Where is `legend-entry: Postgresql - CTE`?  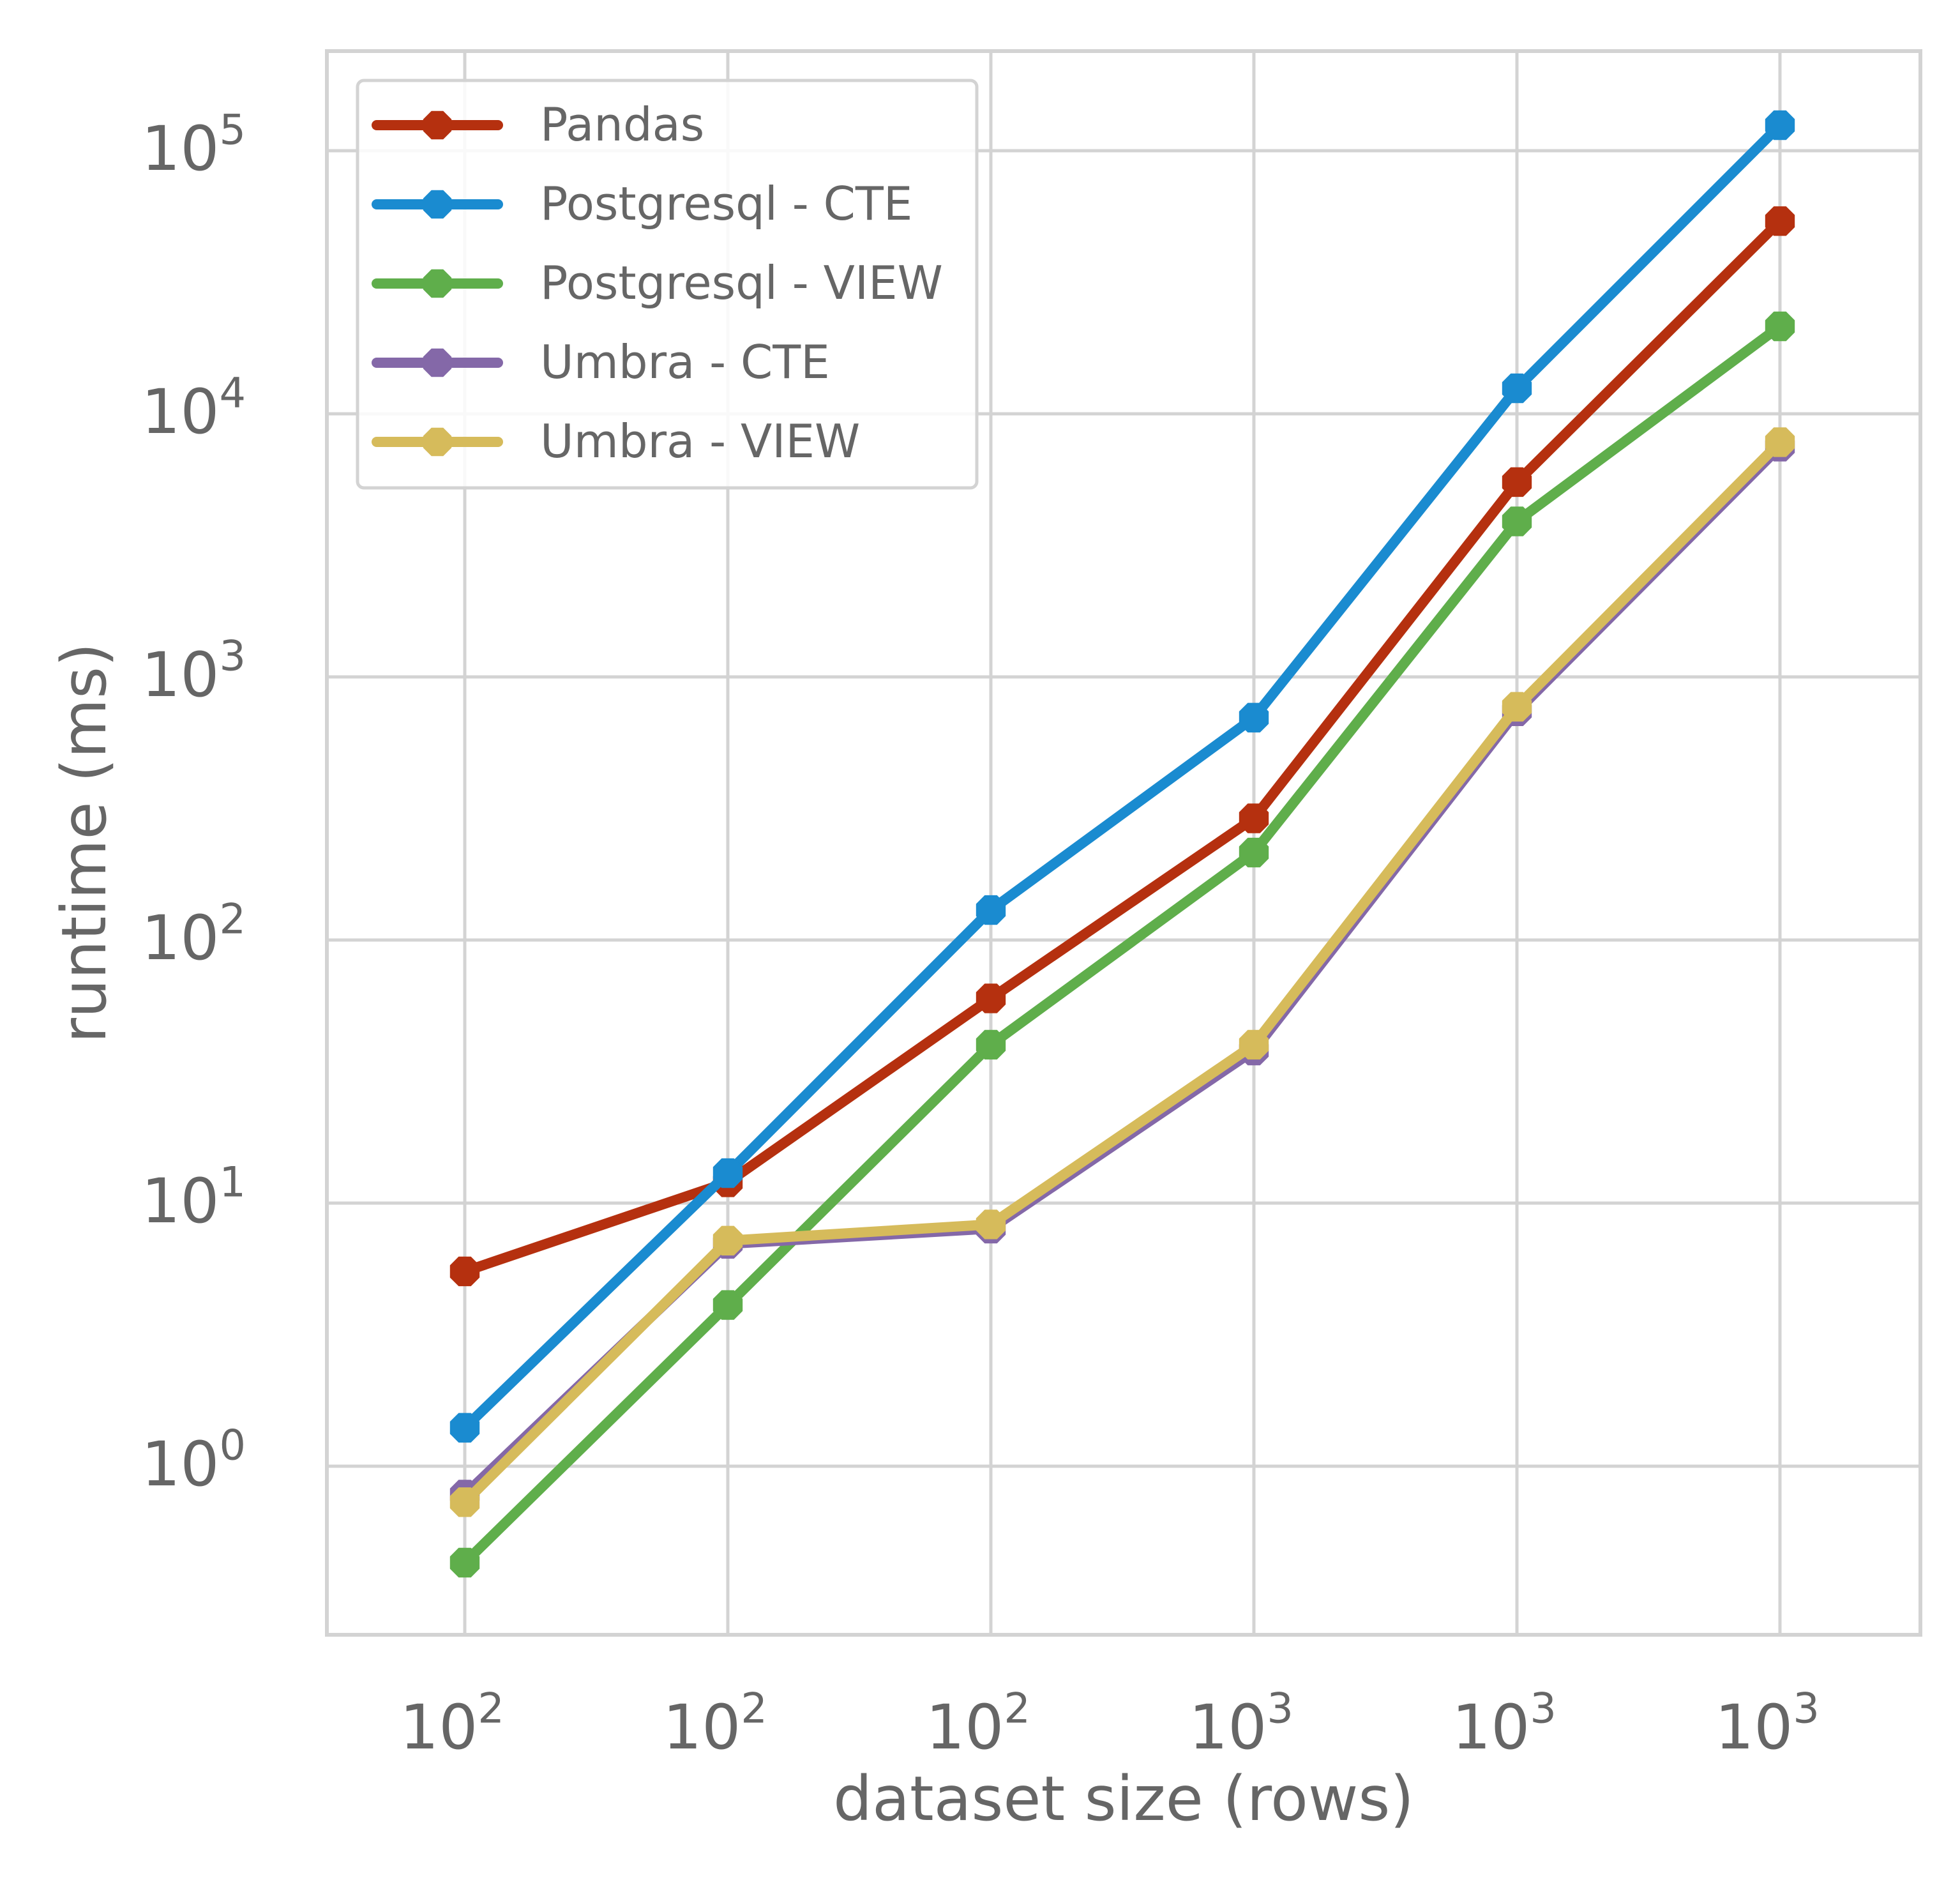 legend-entry: Postgresql - CTE is located at coordinates (642, 204).